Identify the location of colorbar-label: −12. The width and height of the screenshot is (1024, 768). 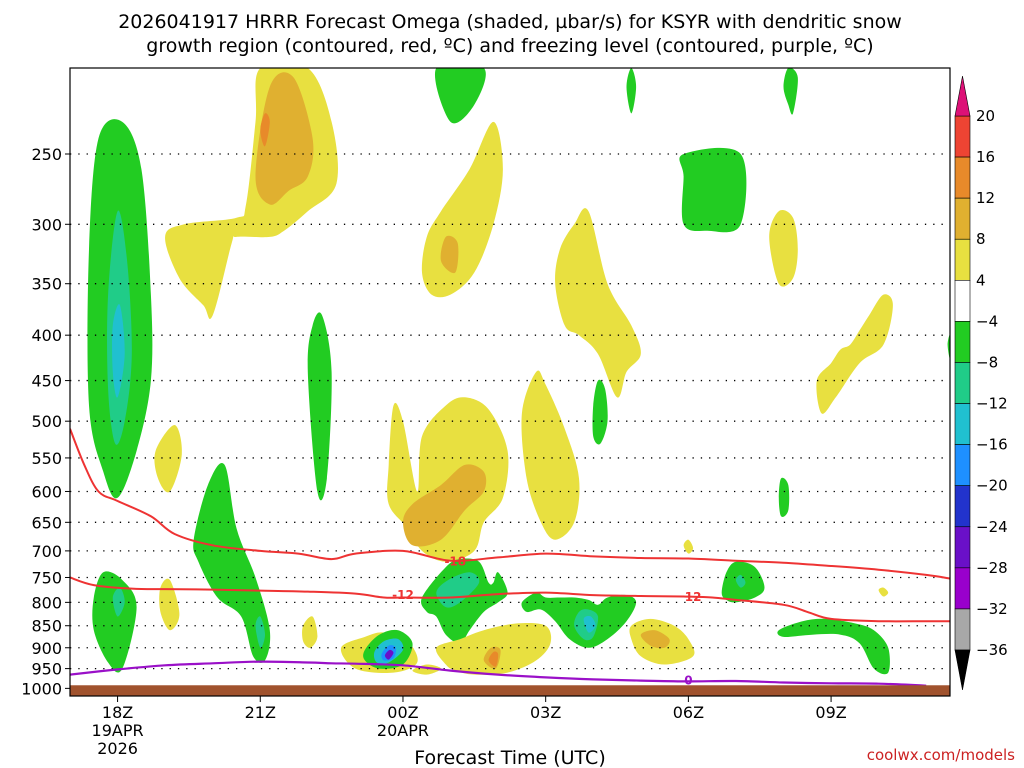
(992, 404).